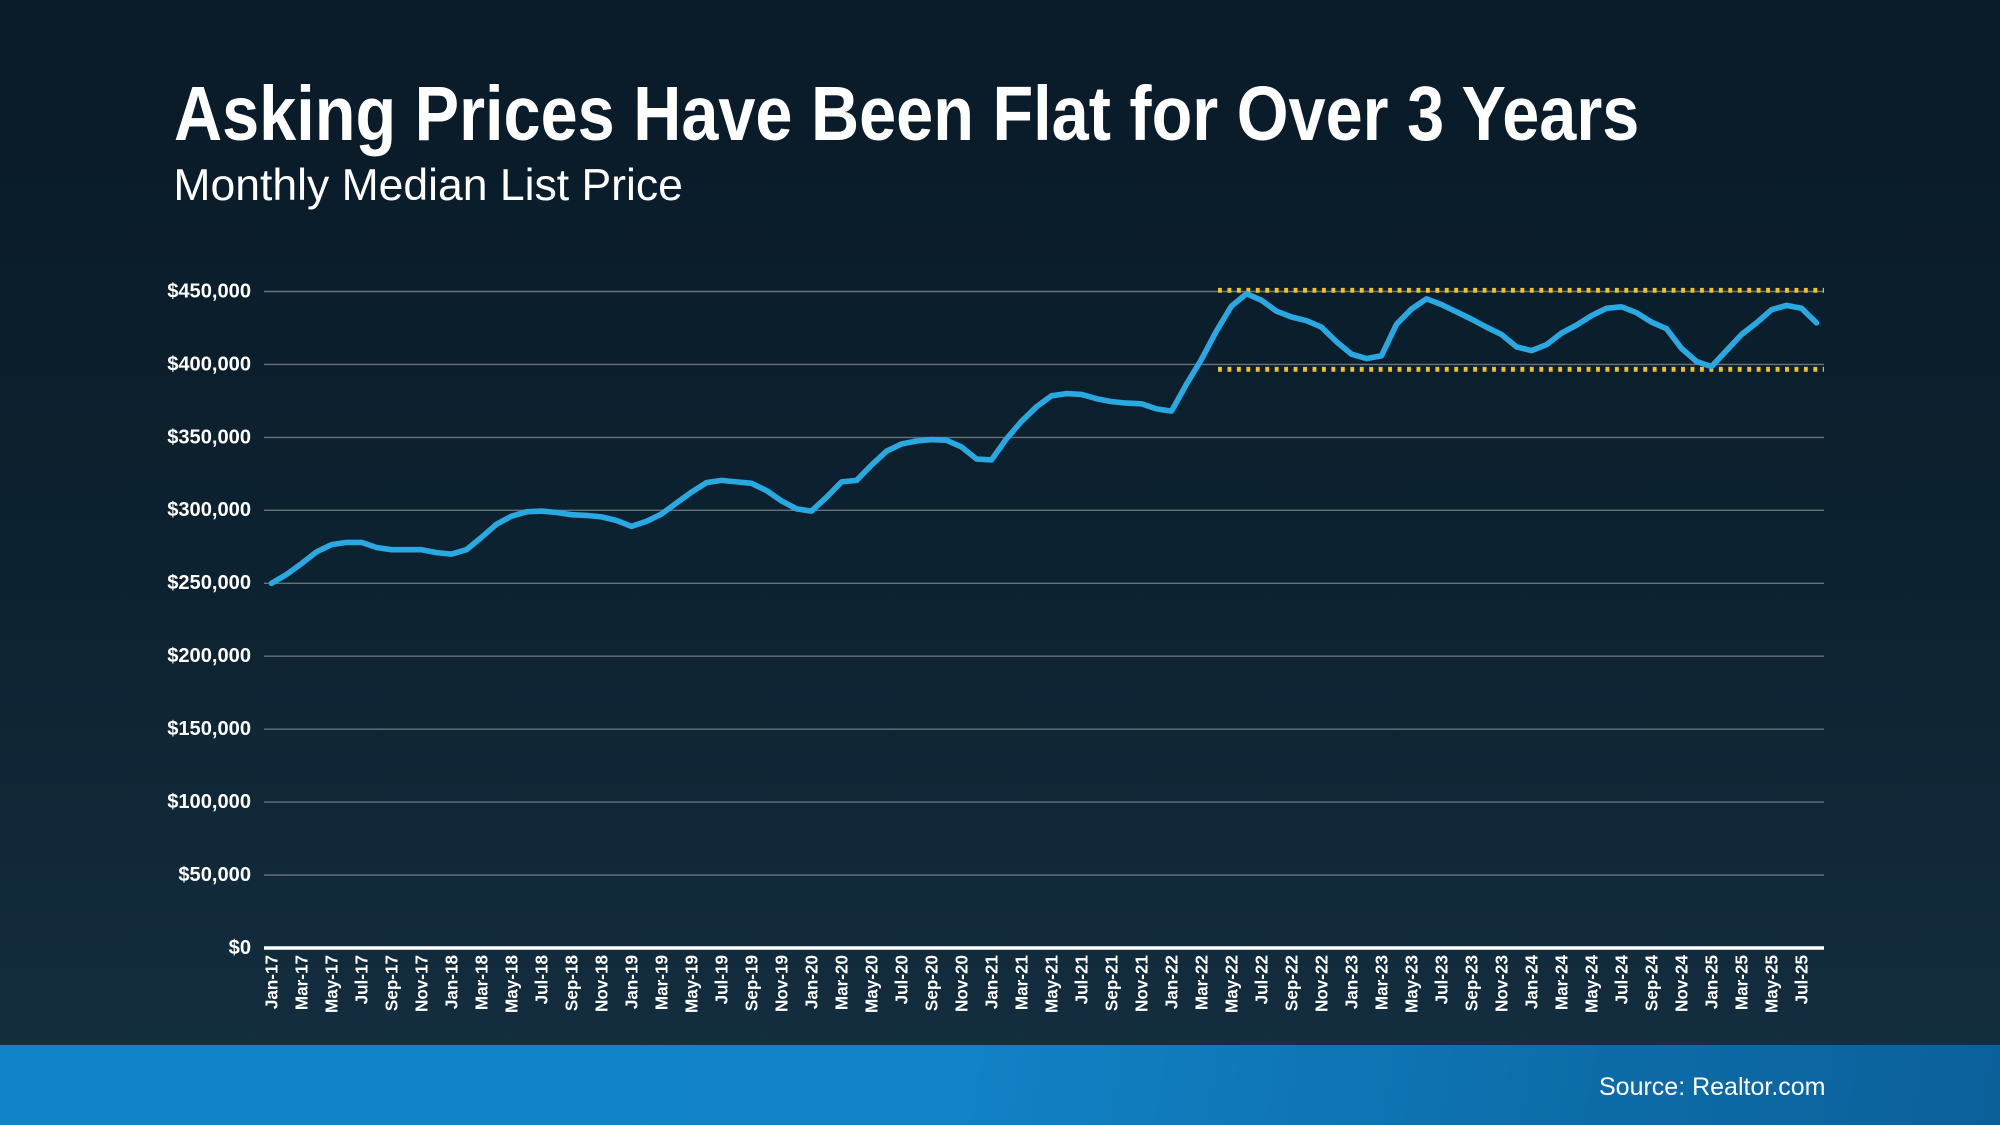 This screenshot has height=1125, width=2000. What do you see at coordinates (1622, 980) in the screenshot?
I see `svg-text: Jul-24` at bounding box center [1622, 980].